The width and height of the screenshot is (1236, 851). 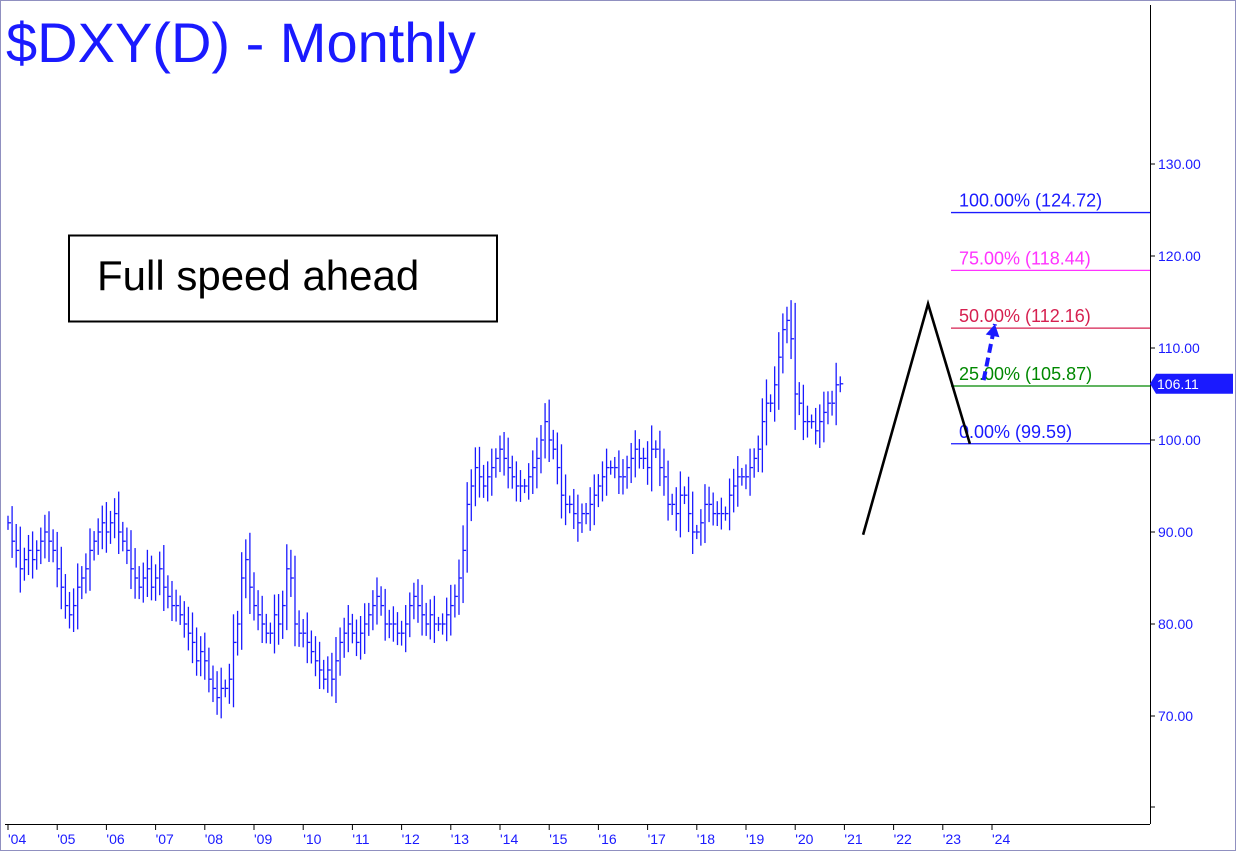 I want to click on fib-label: 100.00% (124.72), so click(x=1030, y=201).